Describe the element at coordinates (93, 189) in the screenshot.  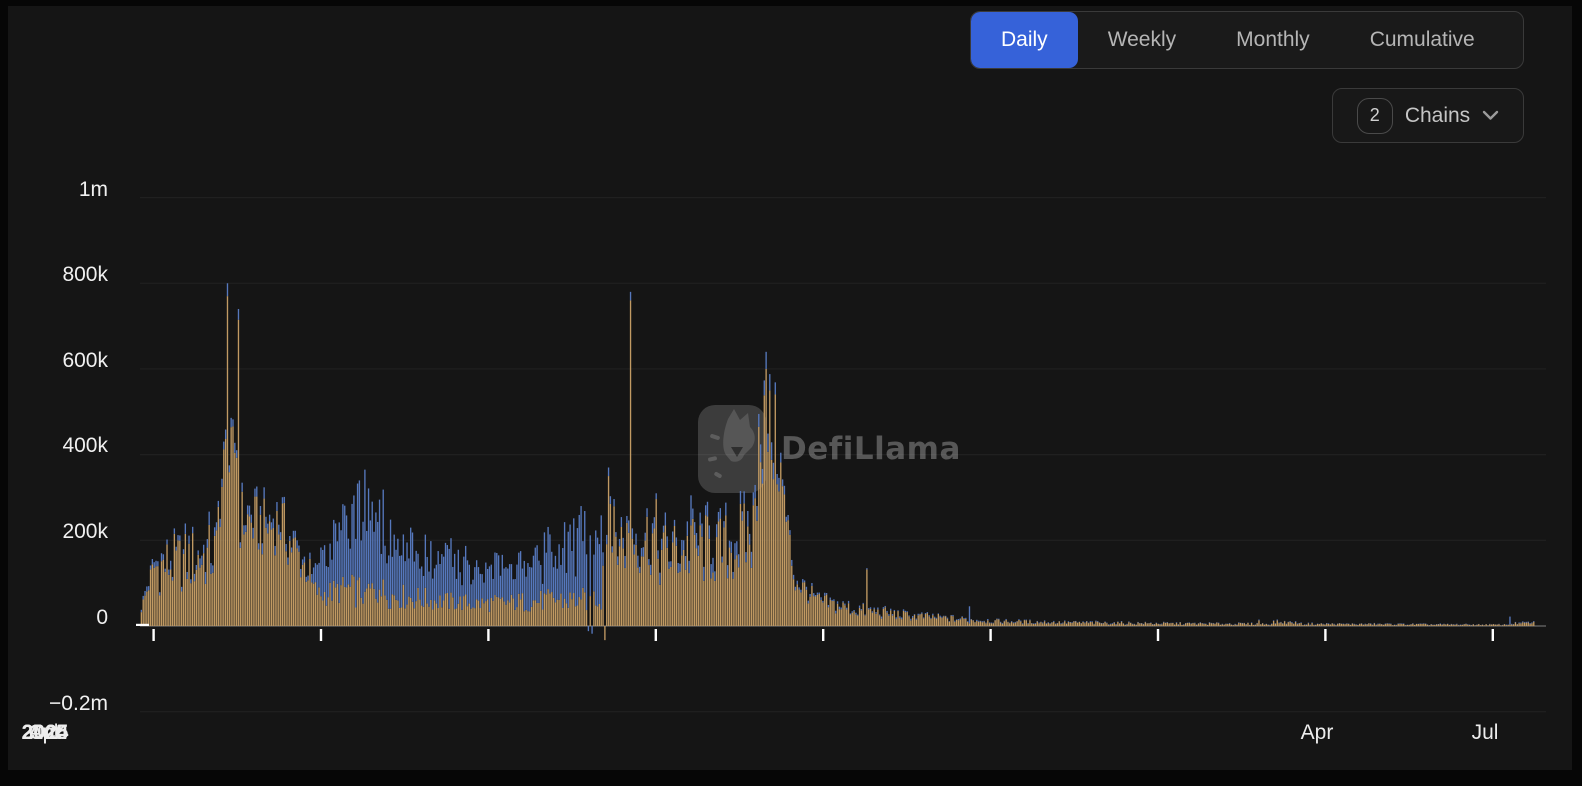
I see `y-tick-1m: 1m` at that location.